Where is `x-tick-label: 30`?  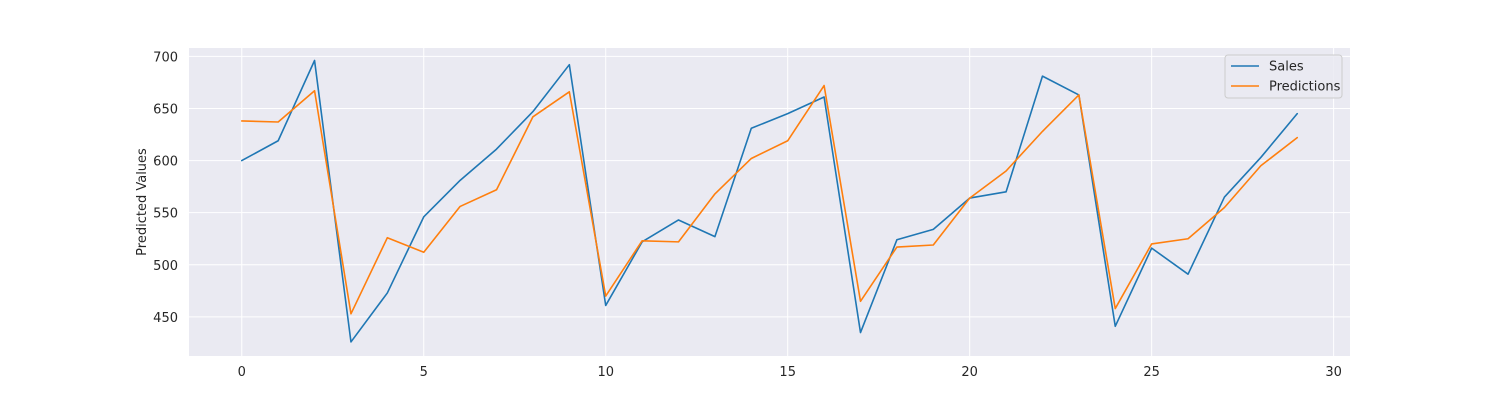
x-tick-label: 30 is located at coordinates (1333, 372).